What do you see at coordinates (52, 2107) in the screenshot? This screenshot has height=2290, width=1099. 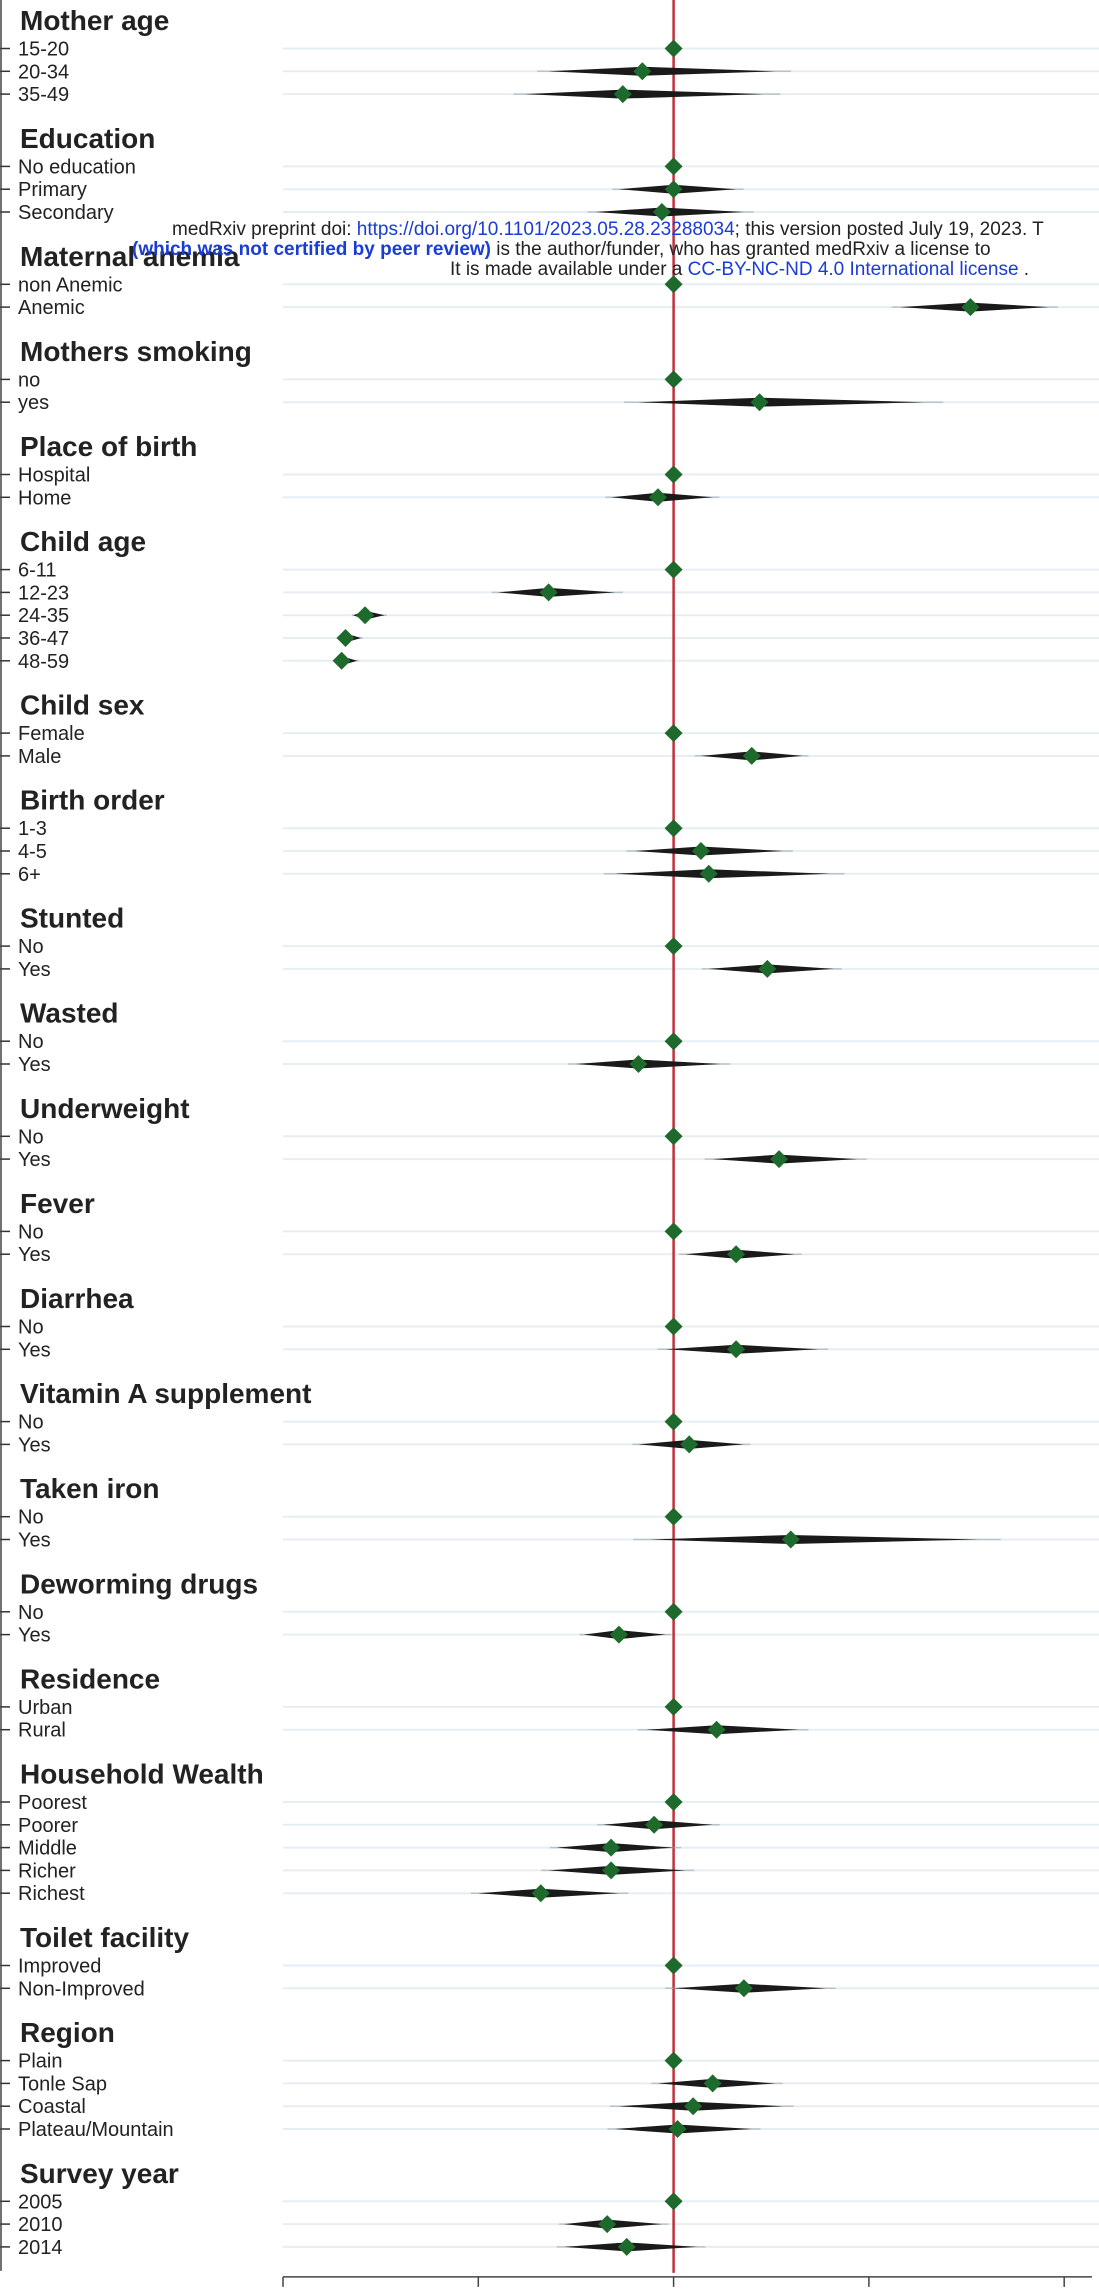 I see `category-label: Coastal` at bounding box center [52, 2107].